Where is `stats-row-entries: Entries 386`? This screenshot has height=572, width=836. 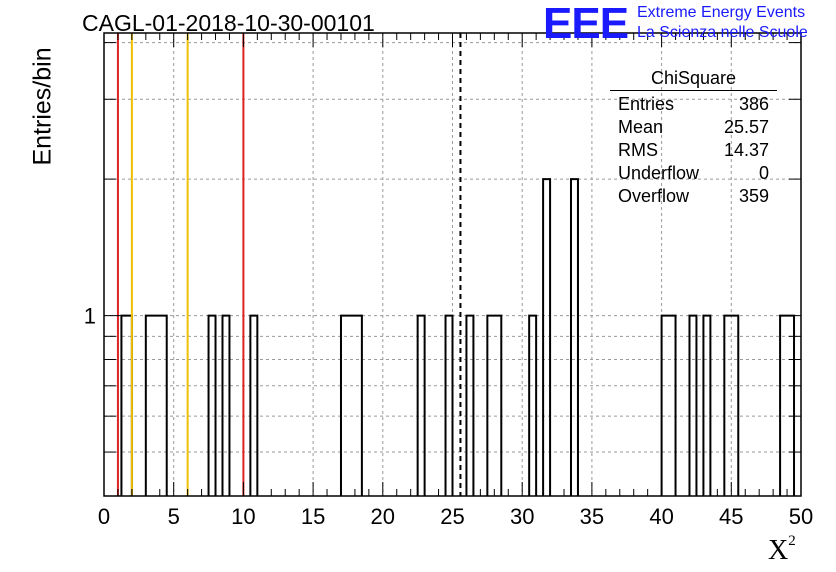 stats-row-entries: Entries 386 is located at coordinates (693, 104).